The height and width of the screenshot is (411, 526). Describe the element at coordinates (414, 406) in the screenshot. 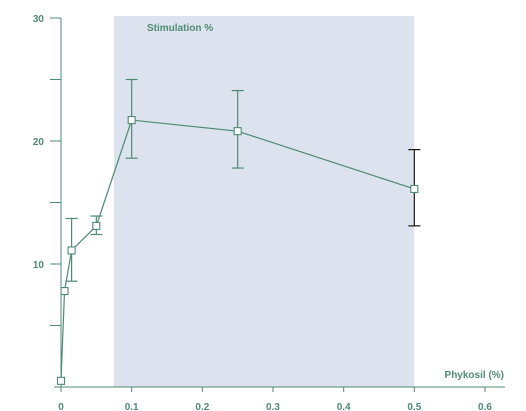

I see `x-tick-label: 0.5` at that location.